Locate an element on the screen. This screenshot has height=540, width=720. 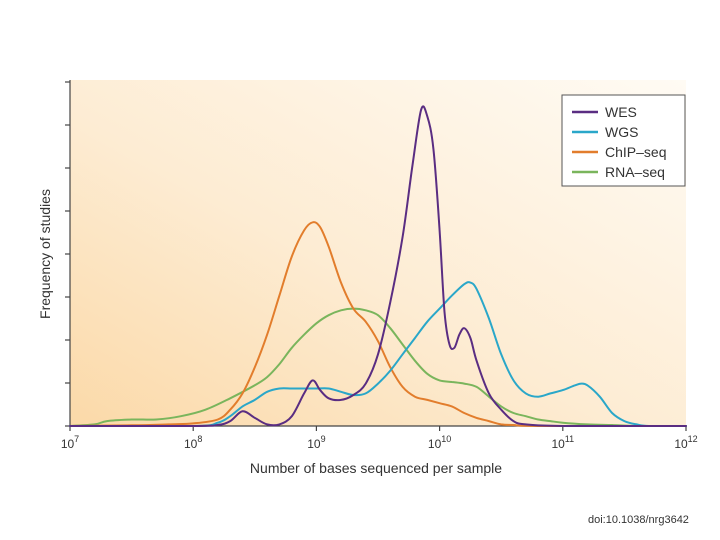
y-axis is located at coordinates (68, 253).